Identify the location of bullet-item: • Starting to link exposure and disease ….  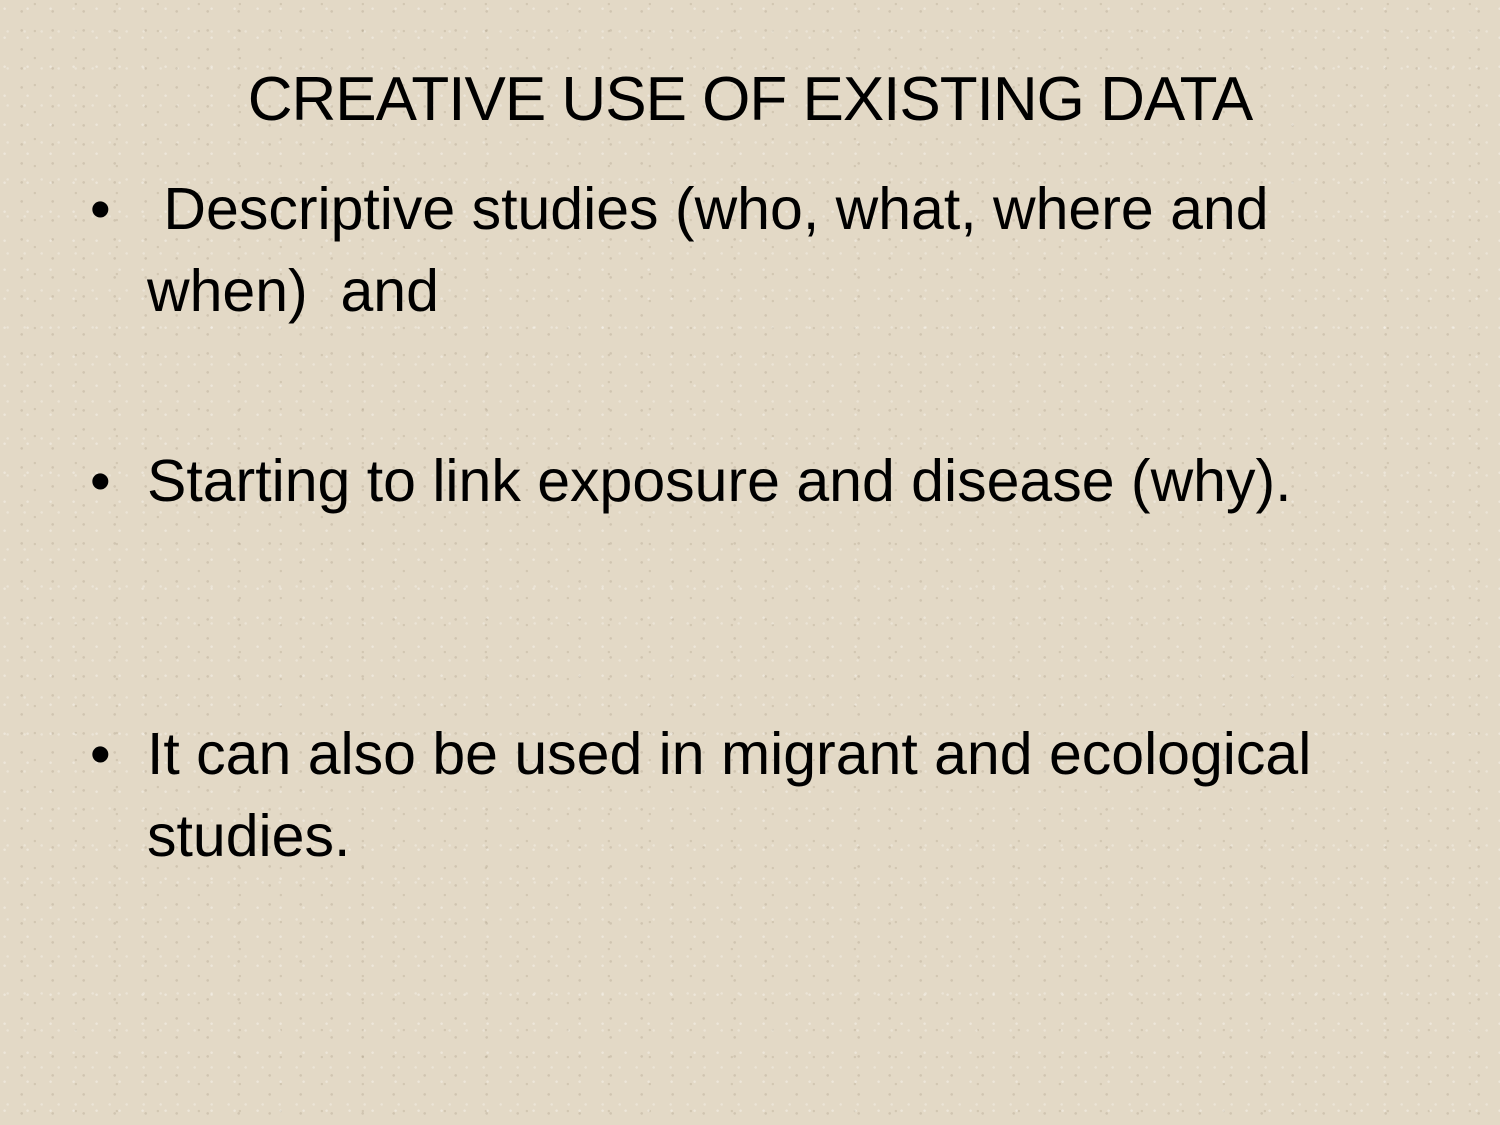
(760, 481).